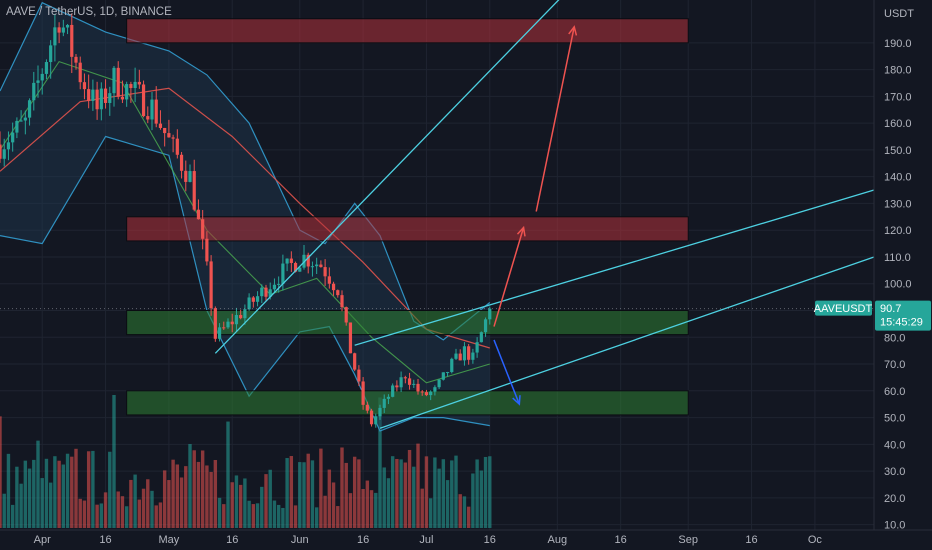 The height and width of the screenshot is (550, 932). Describe the element at coordinates (898, 204) in the screenshot. I see `y-tick-label: 130.0` at that location.